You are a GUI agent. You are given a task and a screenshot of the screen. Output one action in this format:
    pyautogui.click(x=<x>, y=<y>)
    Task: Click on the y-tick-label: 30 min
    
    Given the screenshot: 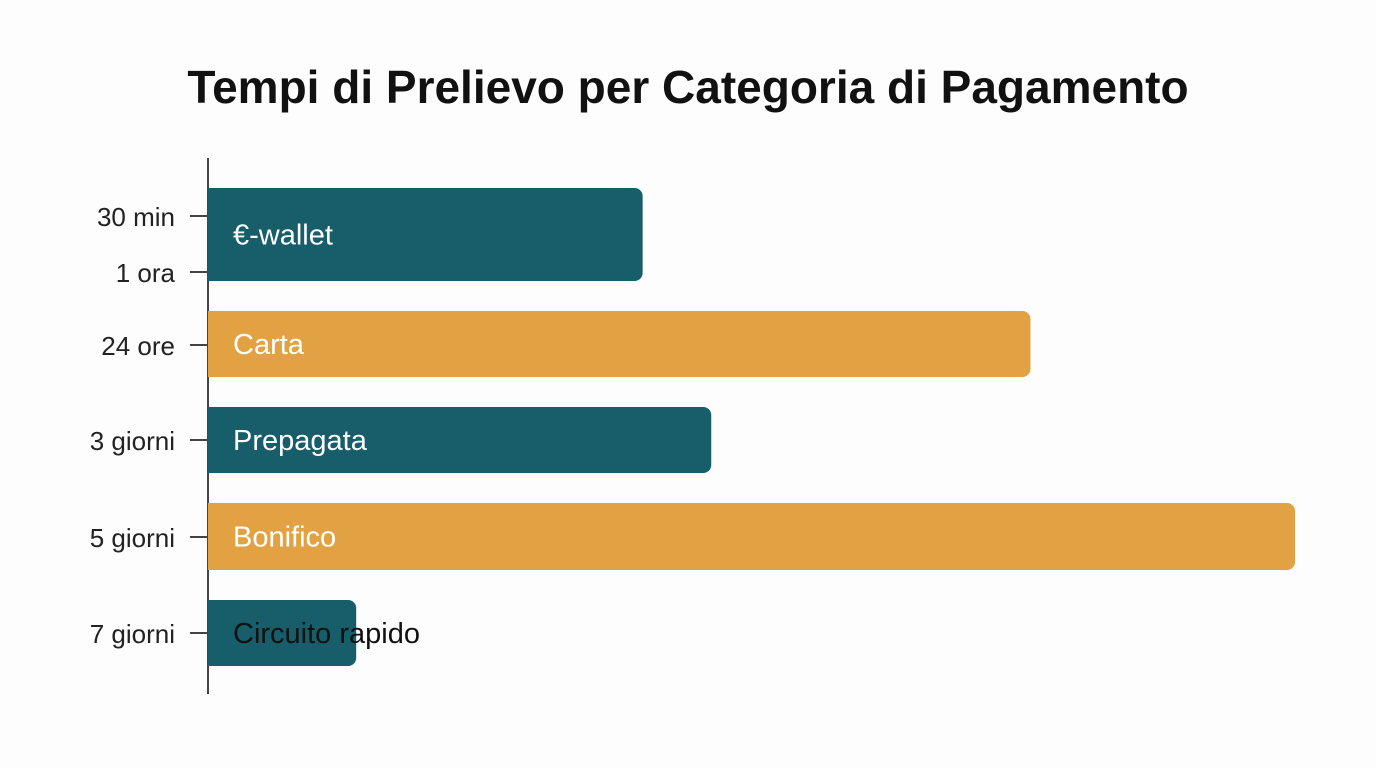 What is the action you would take?
    pyautogui.click(x=136, y=217)
    